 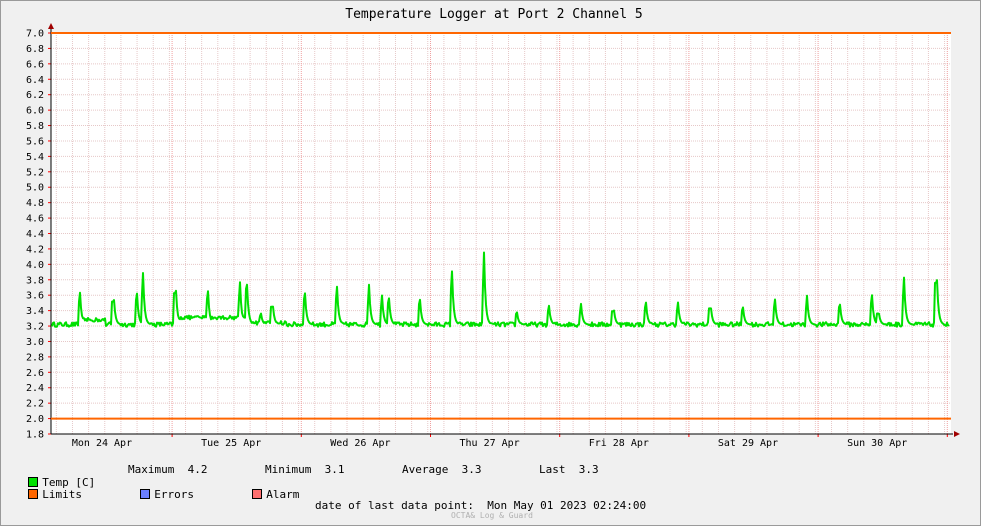 I want to click on y-tick-label: 7.0, so click(x=35, y=34).